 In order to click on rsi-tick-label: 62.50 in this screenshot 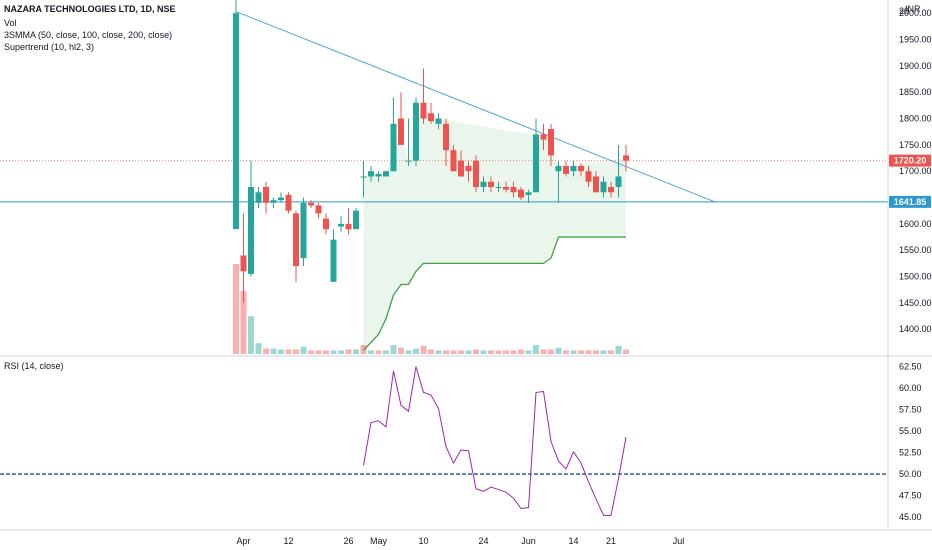, I will do `click(910, 367)`.